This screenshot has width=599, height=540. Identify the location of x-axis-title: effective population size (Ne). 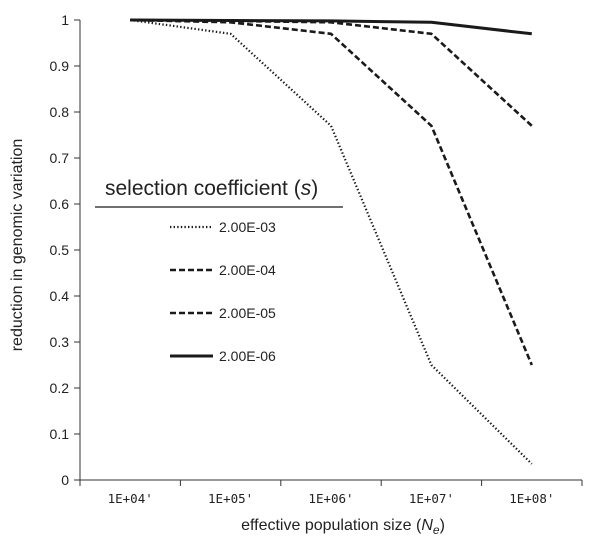
(343, 527).